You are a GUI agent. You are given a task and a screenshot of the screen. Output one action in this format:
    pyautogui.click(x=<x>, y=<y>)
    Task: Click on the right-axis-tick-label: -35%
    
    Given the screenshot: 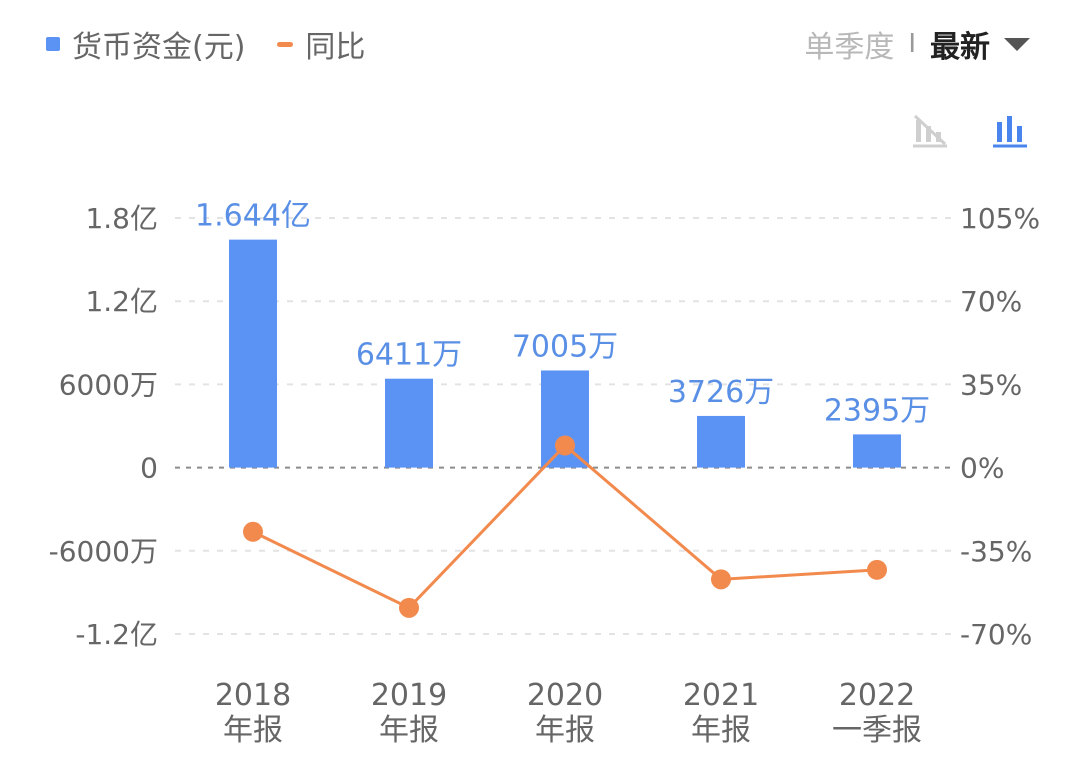 What is the action you would take?
    pyautogui.click(x=996, y=551)
    